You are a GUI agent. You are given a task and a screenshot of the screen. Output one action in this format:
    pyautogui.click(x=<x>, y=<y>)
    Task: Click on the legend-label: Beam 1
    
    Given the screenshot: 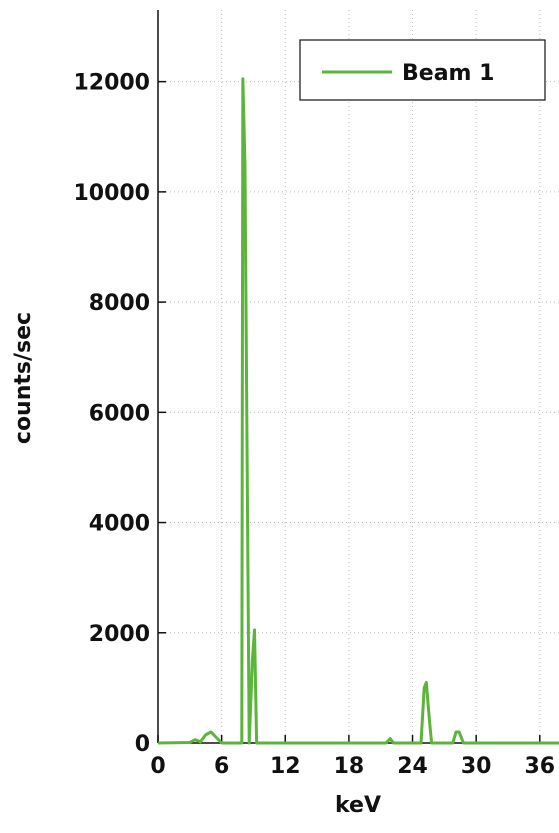 What is the action you would take?
    pyautogui.click(x=448, y=73)
    